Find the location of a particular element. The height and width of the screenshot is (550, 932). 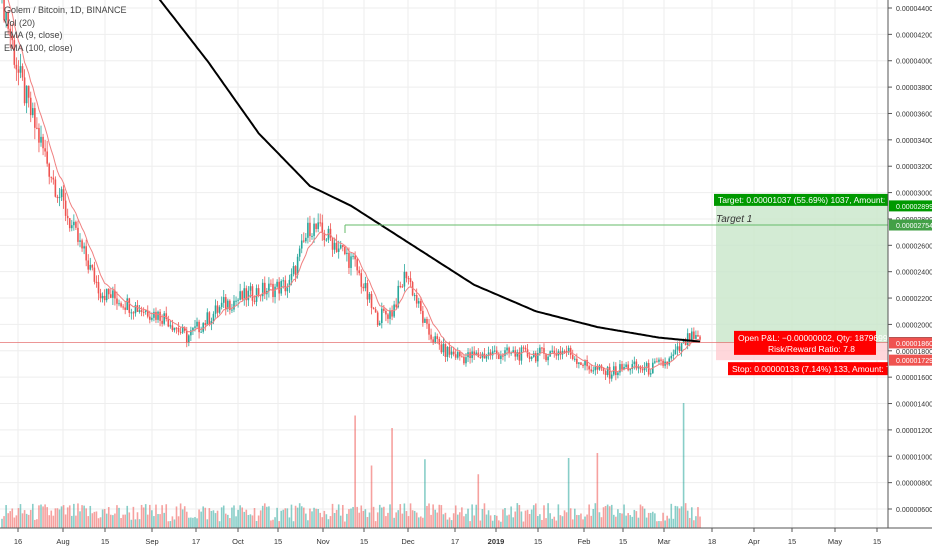

ema-long-label: EMA (100, close) is located at coordinates (38, 47).